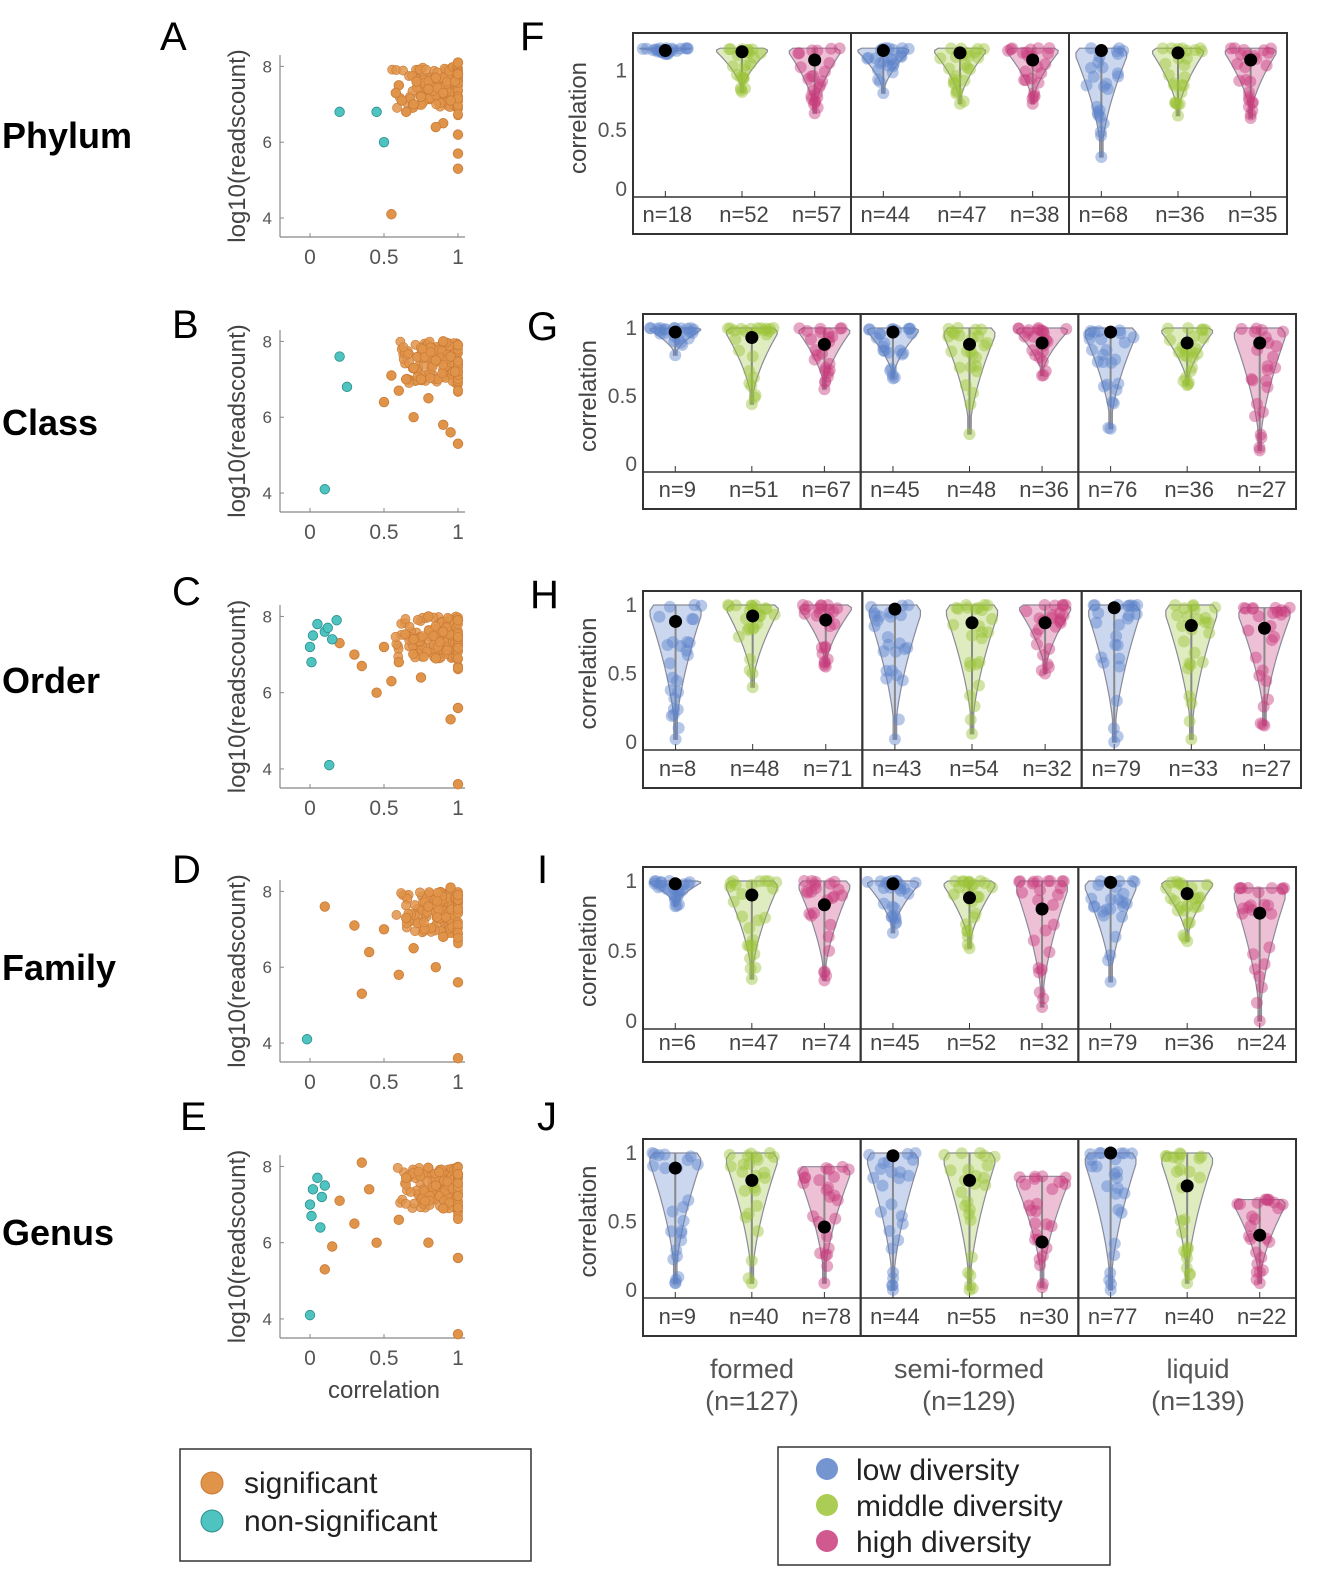  Describe the element at coordinates (1113, 1316) in the screenshot. I see `n-label: n=77` at that location.